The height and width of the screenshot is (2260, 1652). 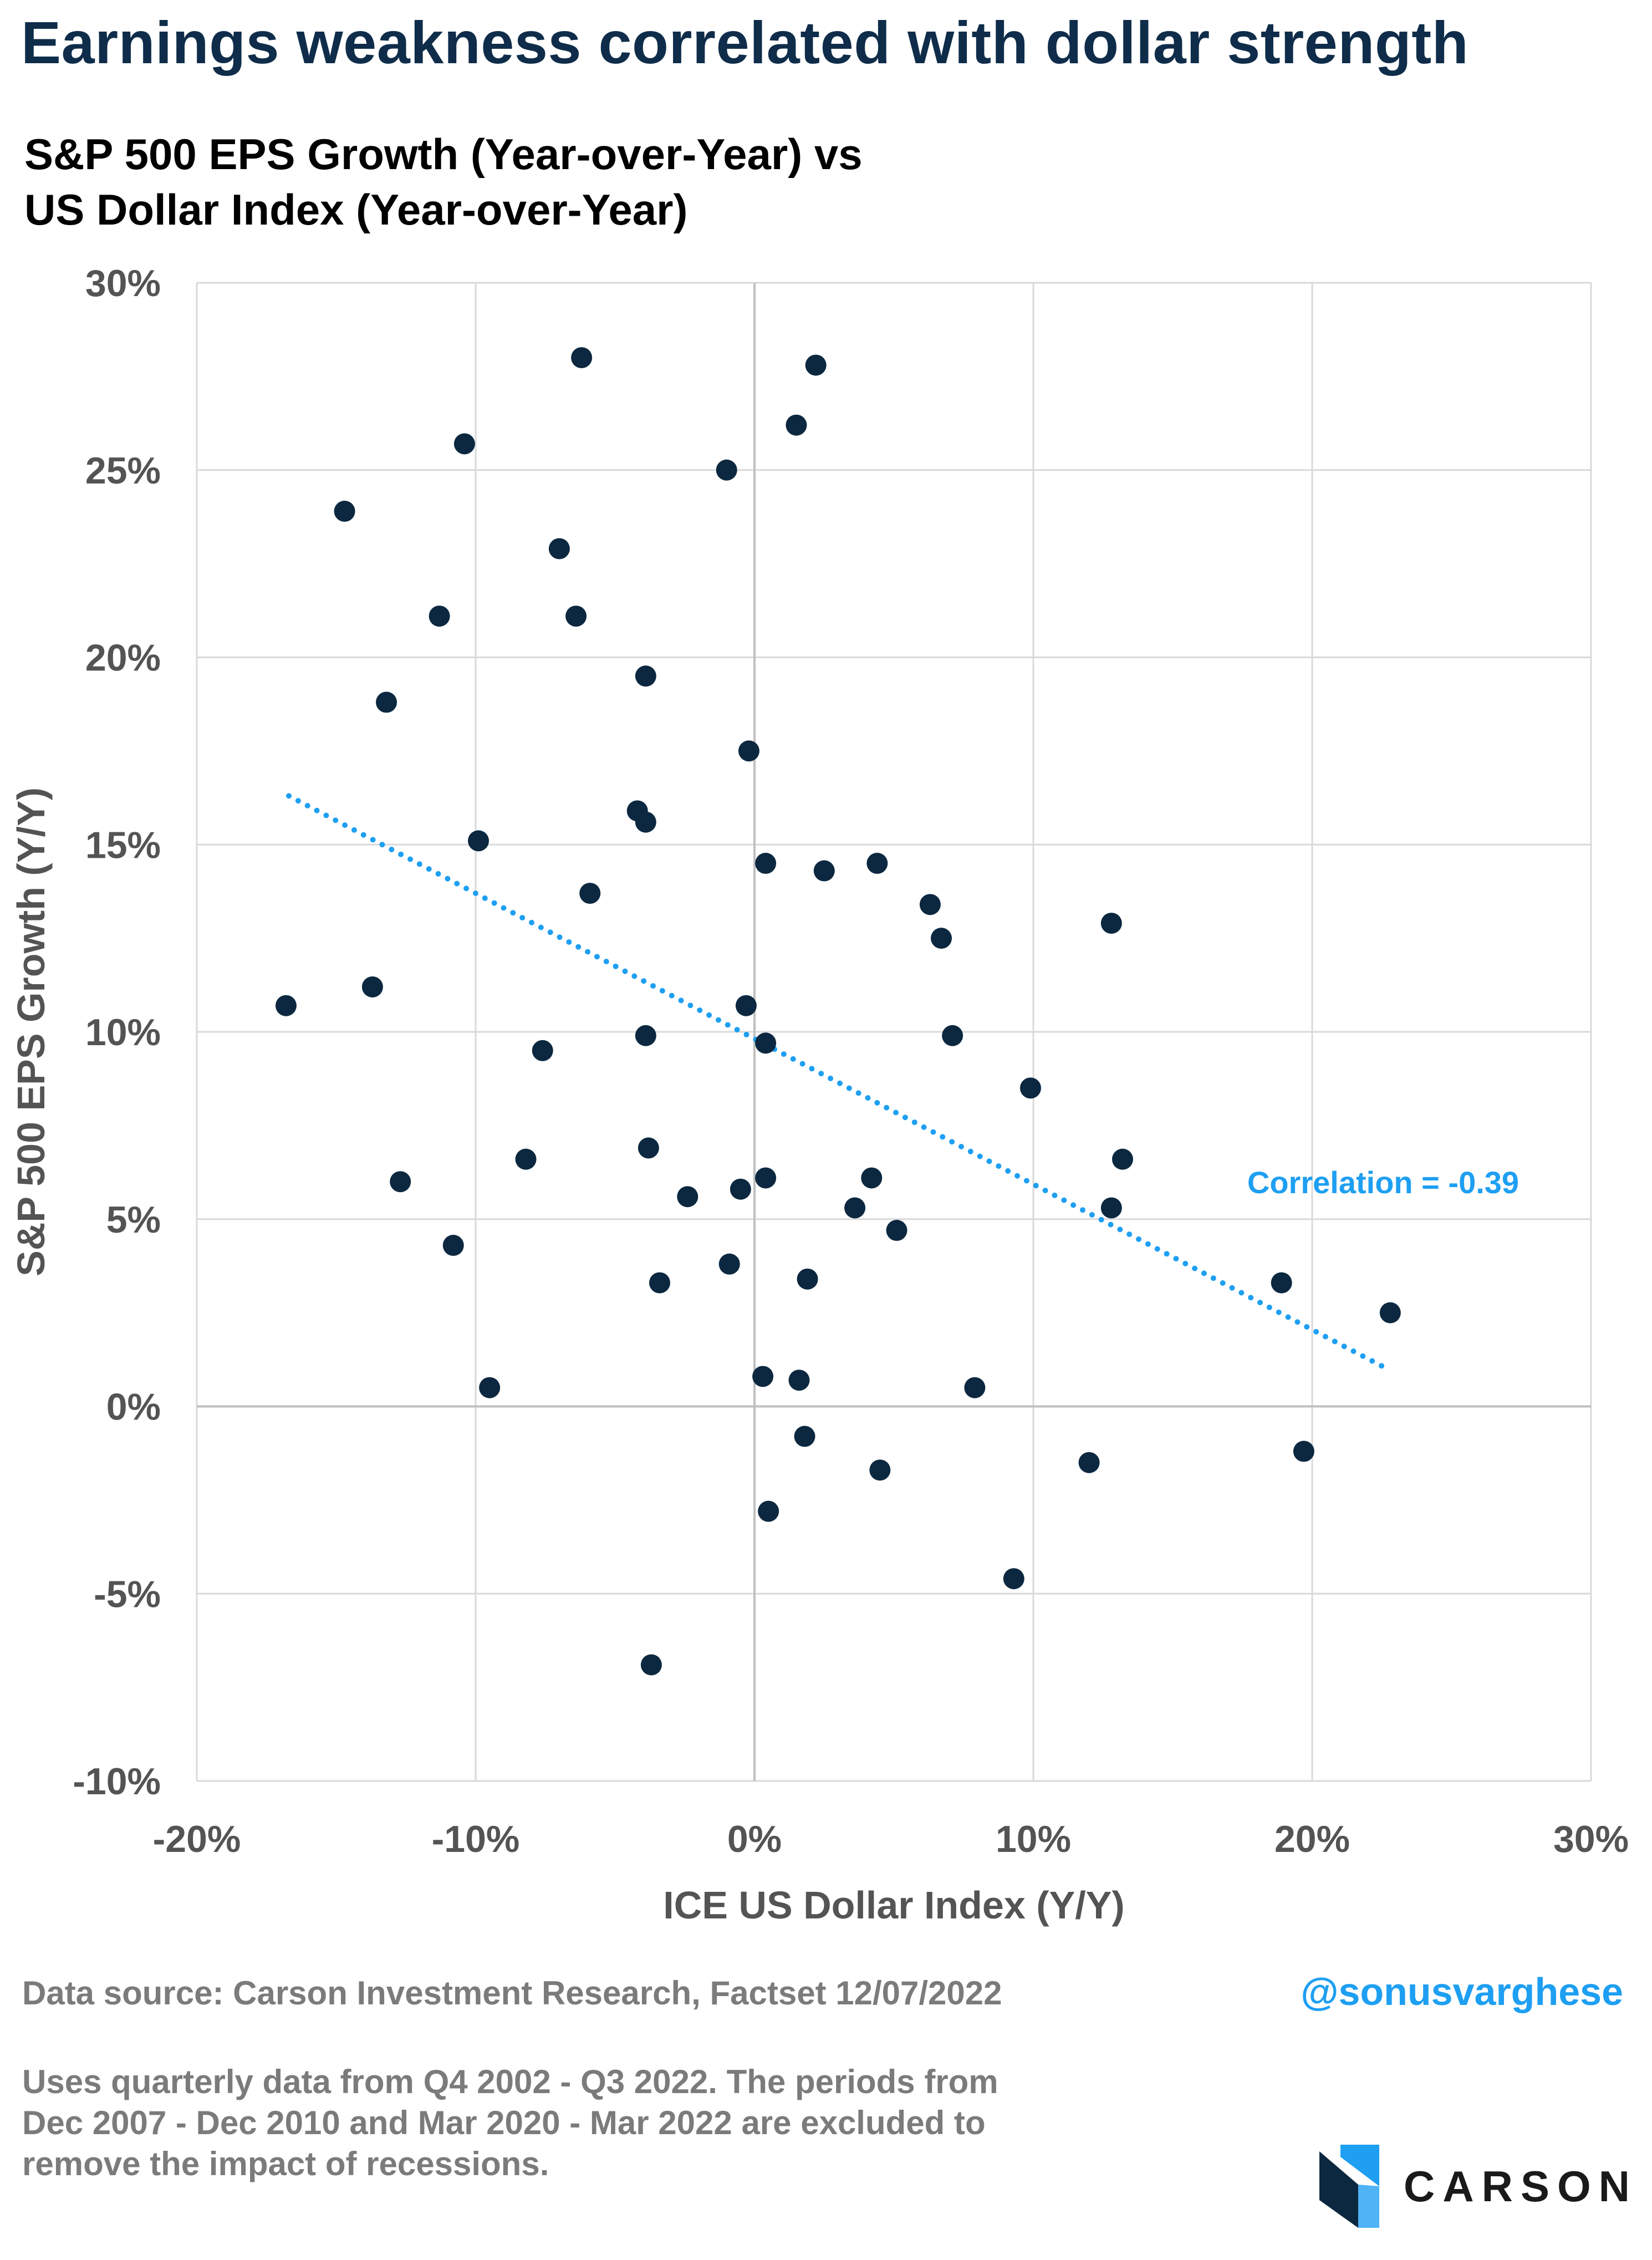 What do you see at coordinates (443, 154) in the screenshot?
I see `subtitle-line-1: S&P 500 EPS Growth (Year-over-Year) vs` at bounding box center [443, 154].